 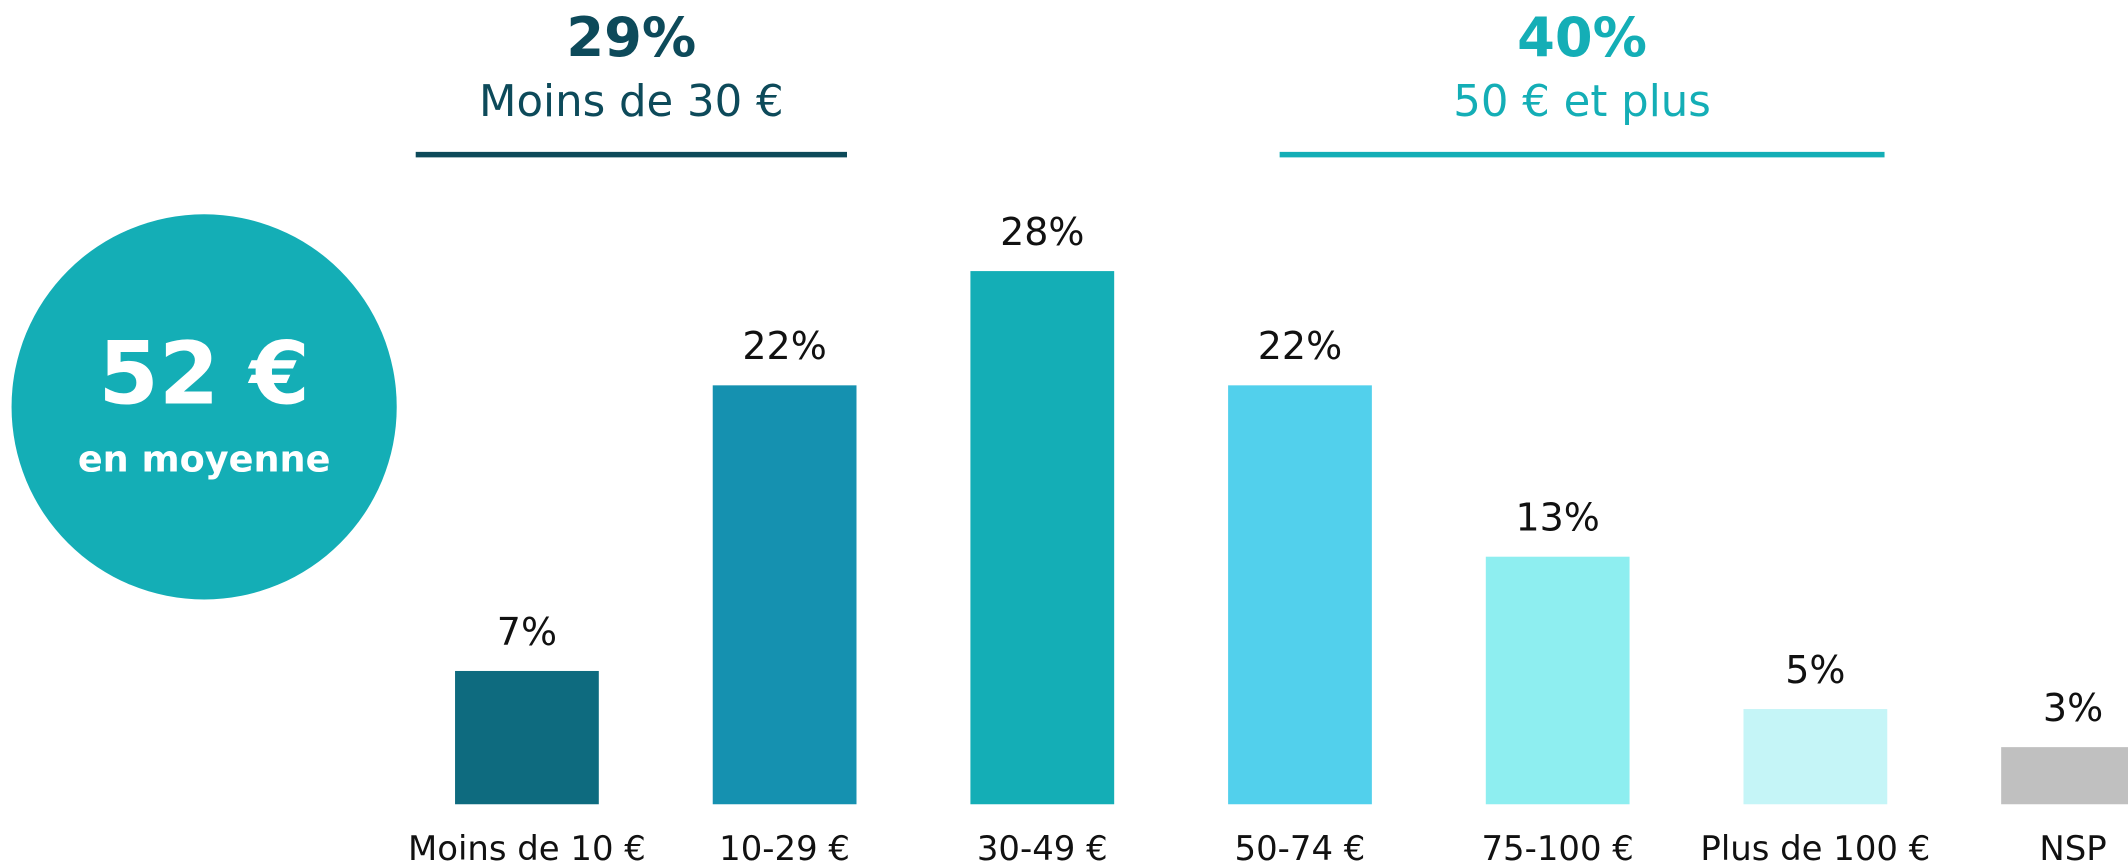 What do you see at coordinates (2072, 848) in the screenshot?
I see `x-tick-label: NSP` at bounding box center [2072, 848].